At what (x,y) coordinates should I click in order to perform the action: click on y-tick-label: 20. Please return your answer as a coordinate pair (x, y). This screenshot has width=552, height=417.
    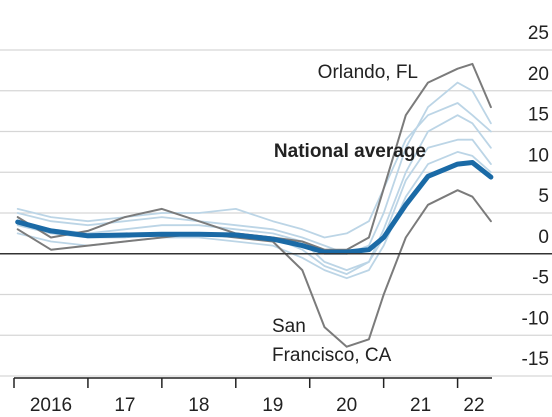
    Looking at the image, I should click on (538, 74).